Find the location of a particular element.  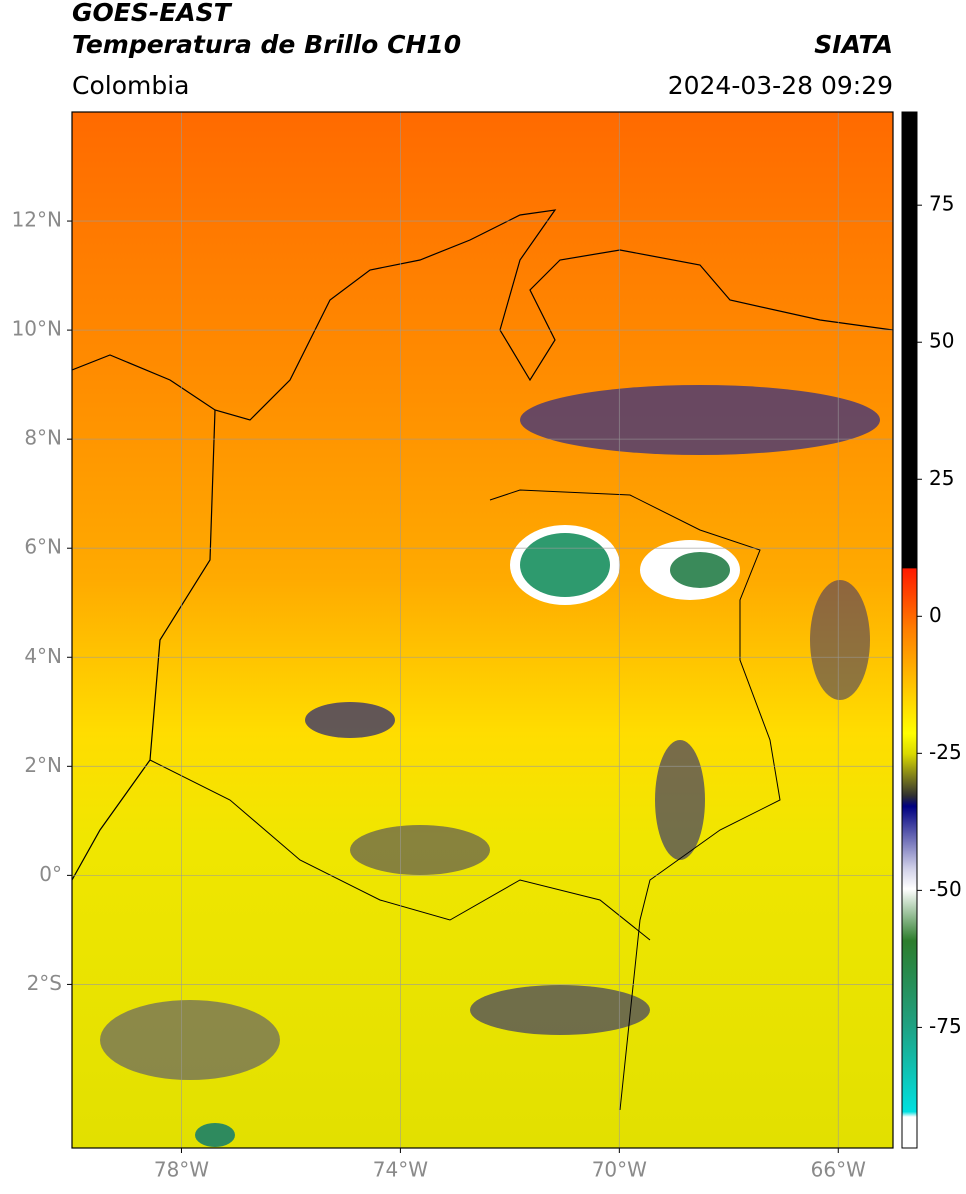

region: Colombia is located at coordinates (130, 85).